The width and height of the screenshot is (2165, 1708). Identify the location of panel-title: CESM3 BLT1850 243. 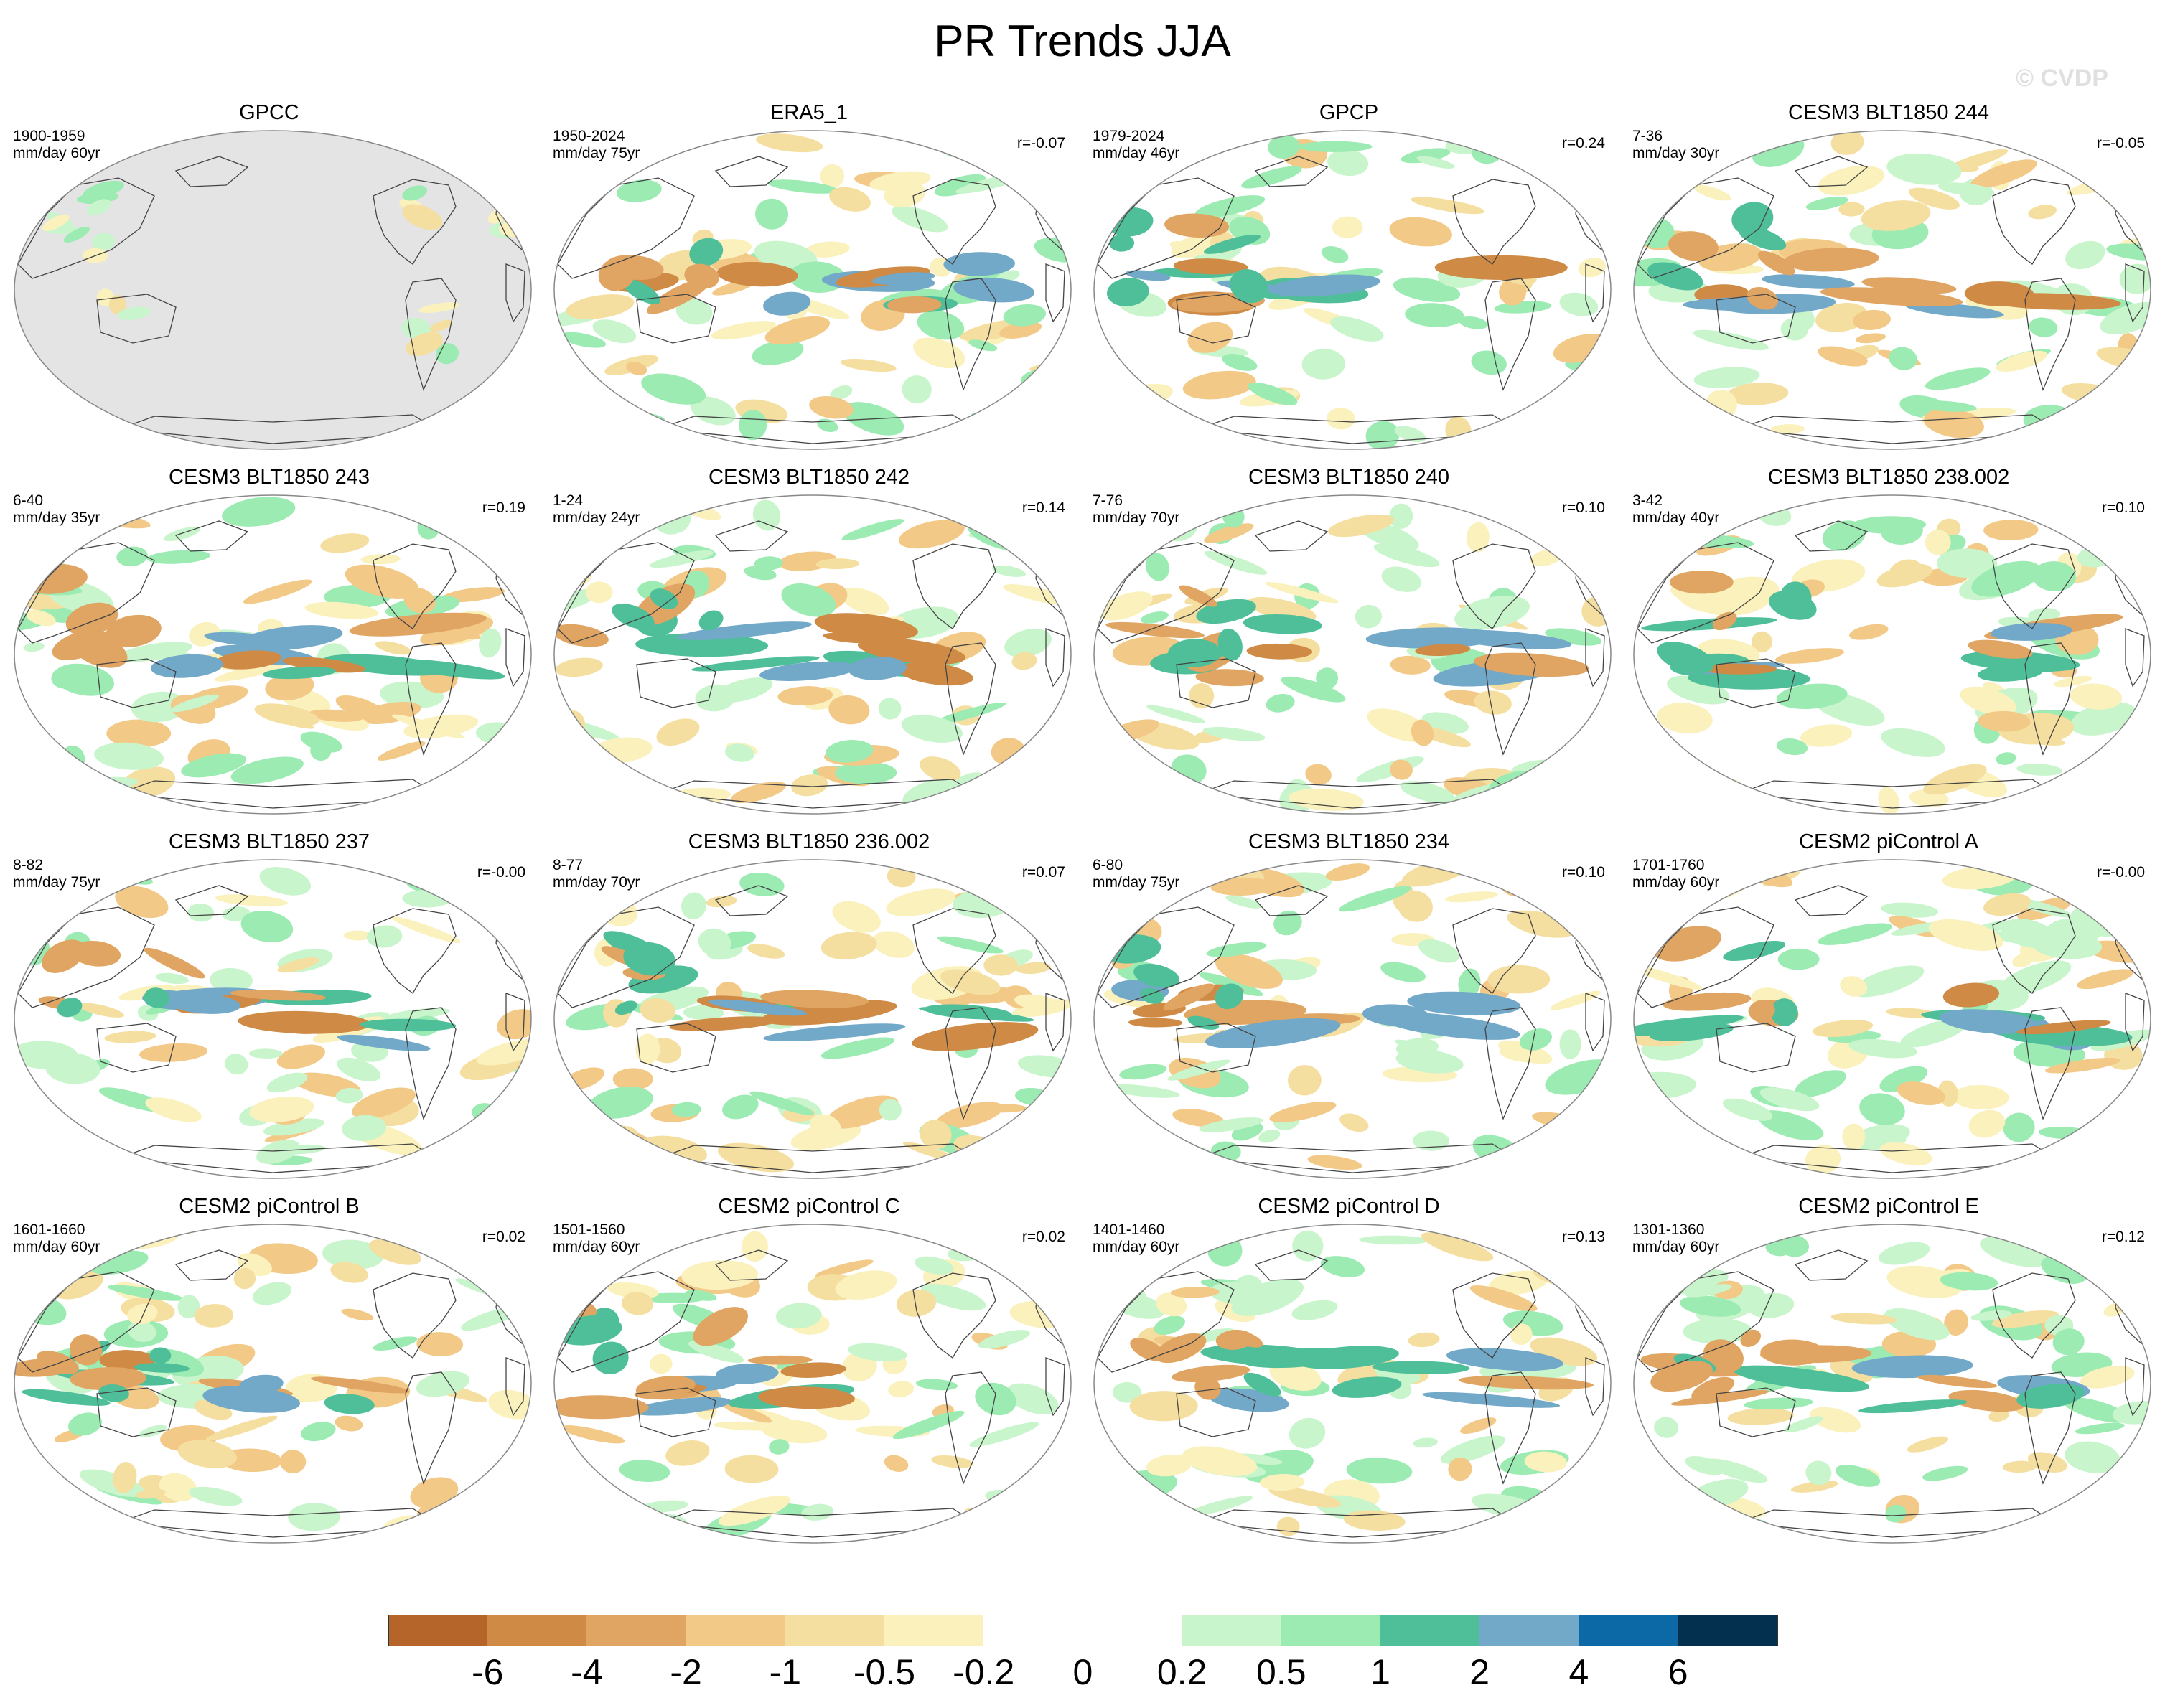
(269, 477).